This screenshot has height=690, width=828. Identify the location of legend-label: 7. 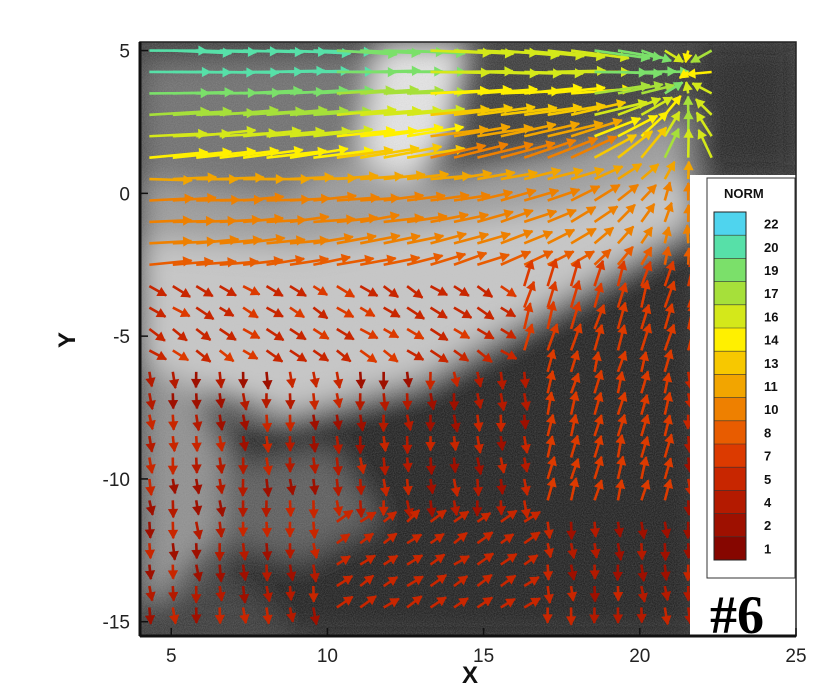
(767, 456).